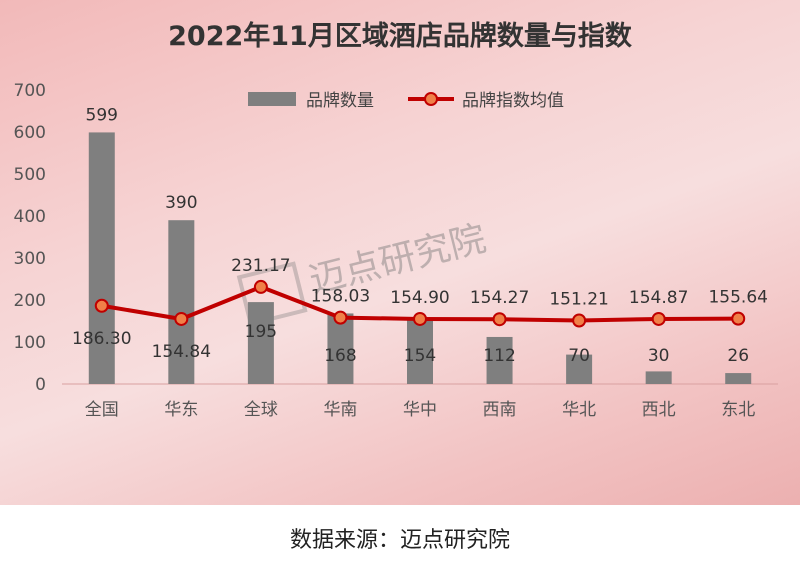 The image size is (800, 572). I want to click on y-tick-label: 500, so click(30, 175).